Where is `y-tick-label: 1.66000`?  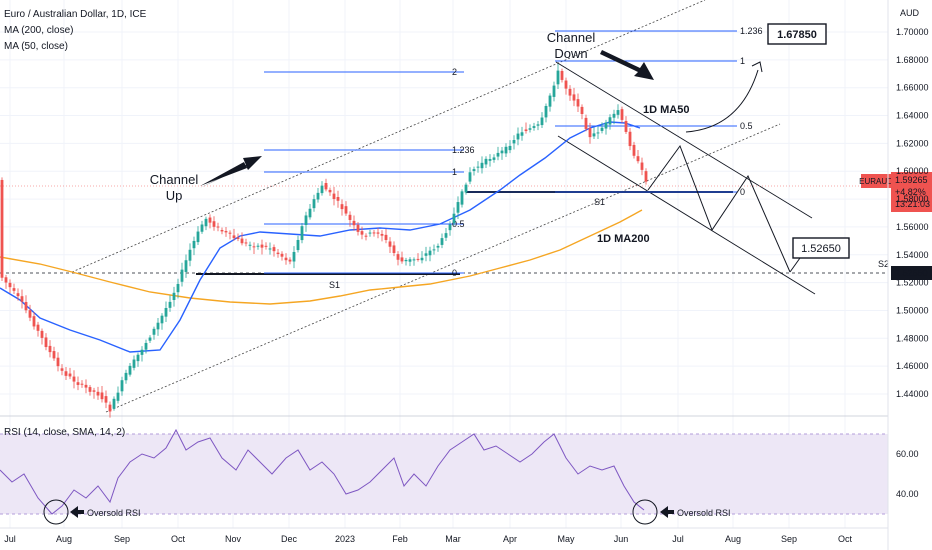
y-tick-label: 1.66000 is located at coordinates (912, 88).